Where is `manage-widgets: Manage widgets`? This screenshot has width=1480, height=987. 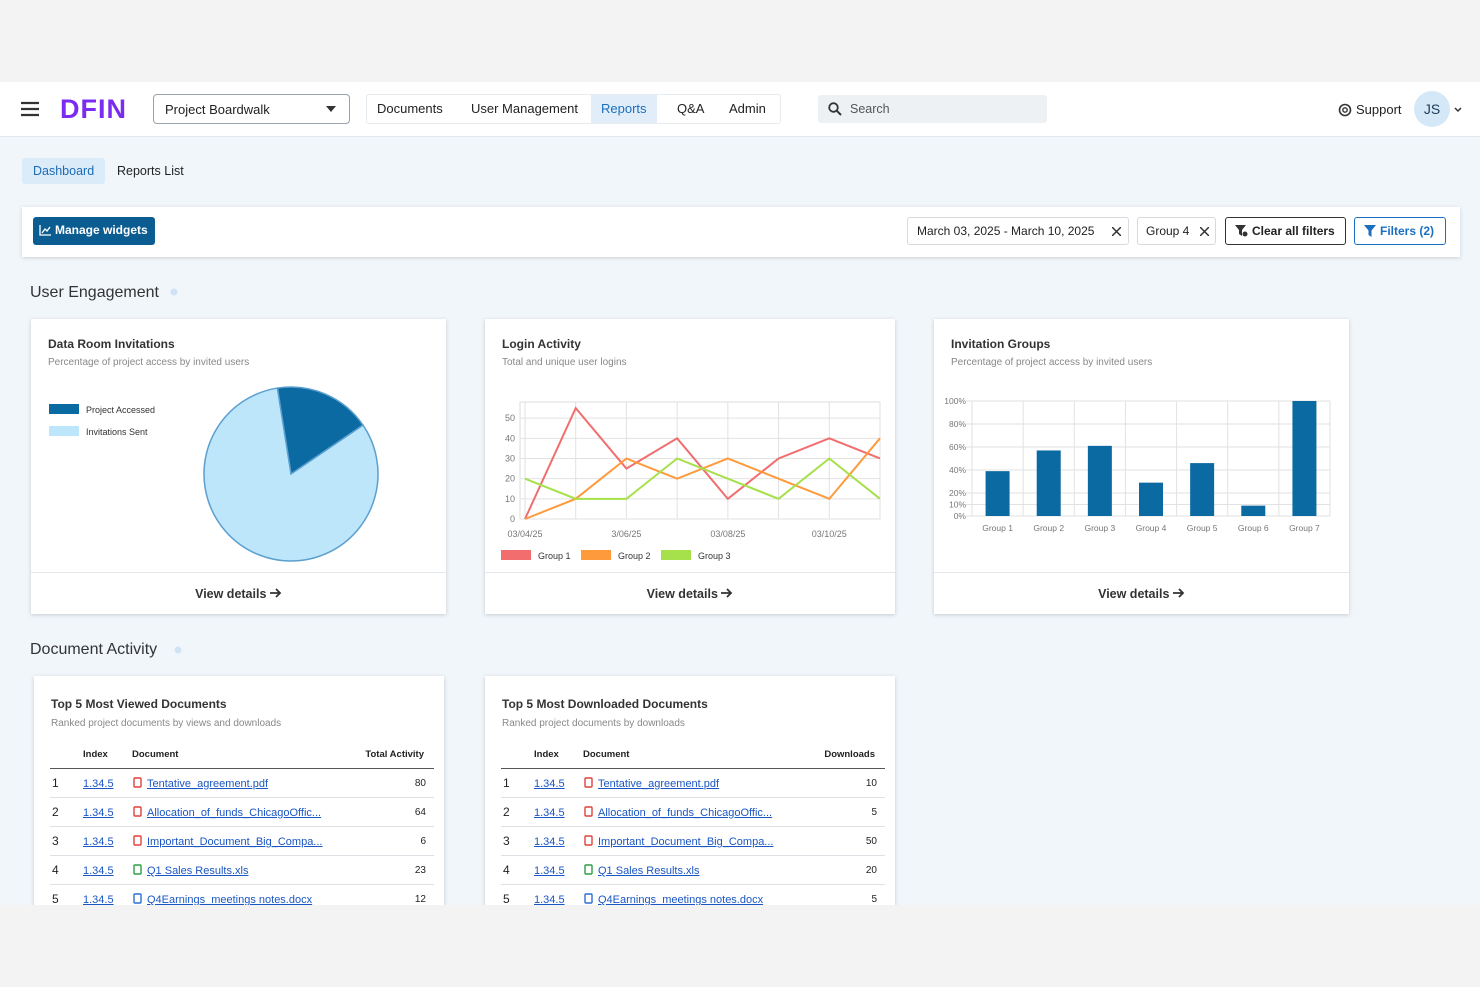 manage-widgets: Manage widgets is located at coordinates (94, 231).